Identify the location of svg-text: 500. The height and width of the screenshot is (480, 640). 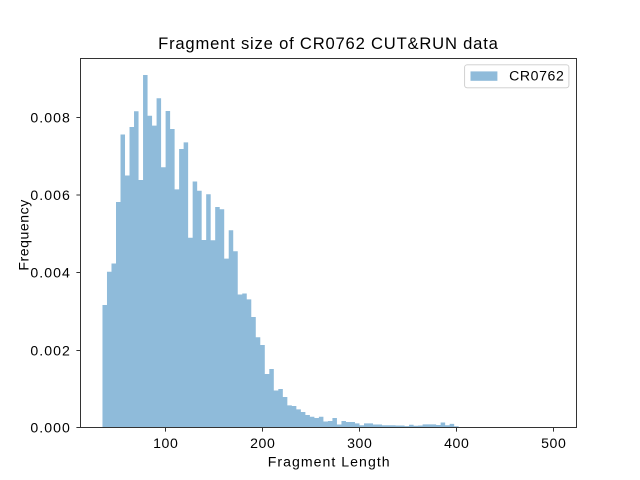
(553, 443).